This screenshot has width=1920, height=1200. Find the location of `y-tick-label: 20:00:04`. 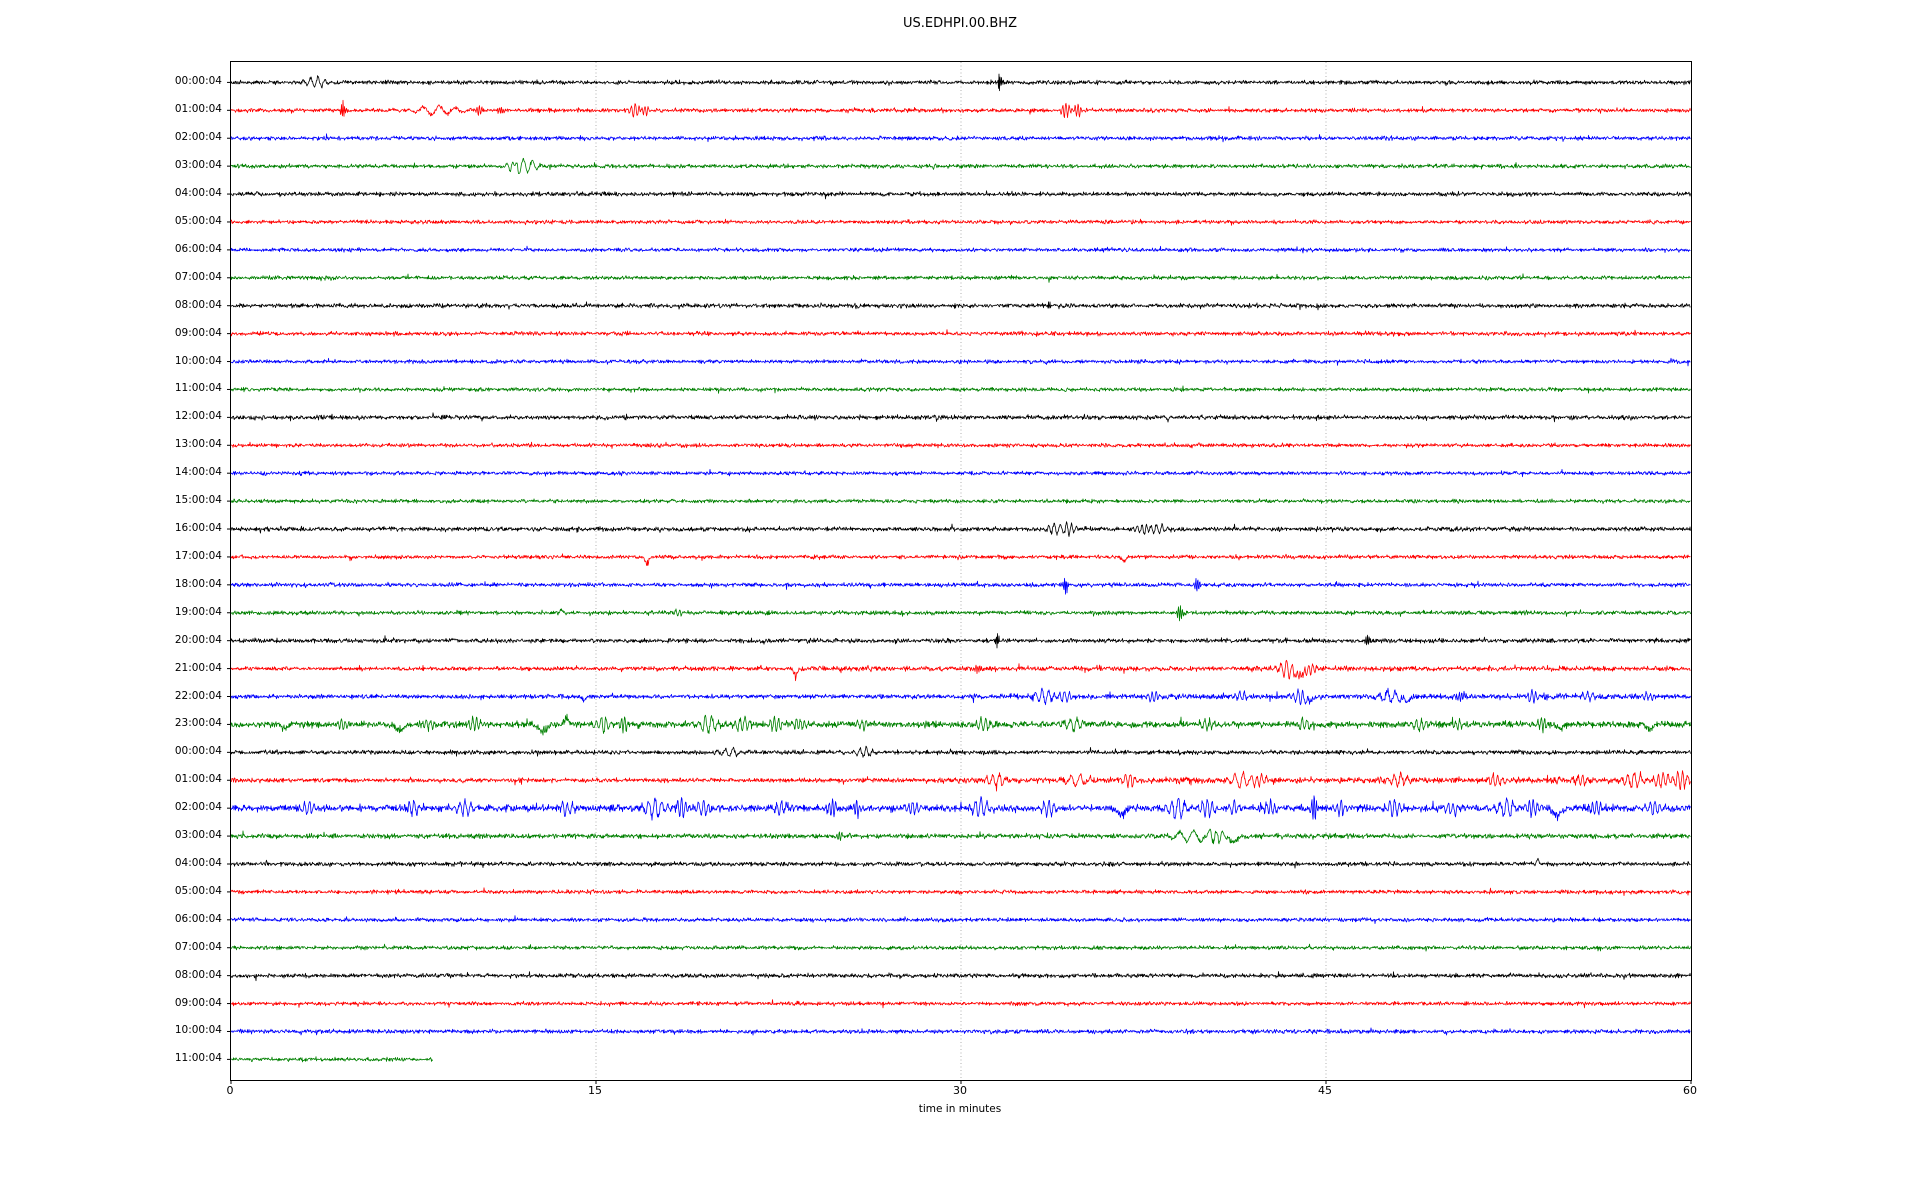

y-tick-label: 20:00:04 is located at coordinates (198, 639).